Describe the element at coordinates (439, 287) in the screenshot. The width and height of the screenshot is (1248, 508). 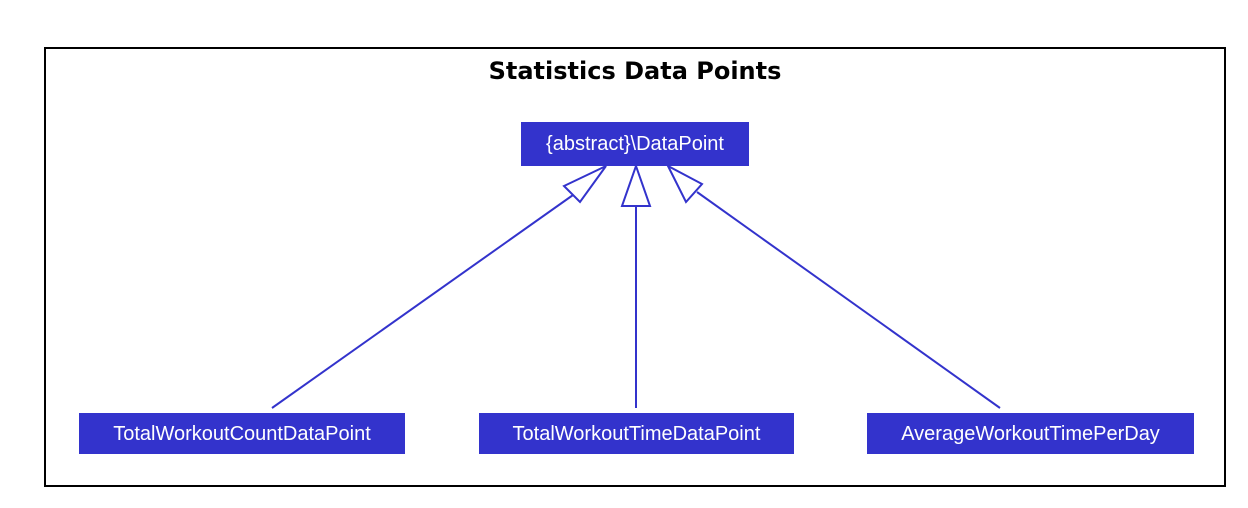
I see `edge-total-workout-count` at that location.